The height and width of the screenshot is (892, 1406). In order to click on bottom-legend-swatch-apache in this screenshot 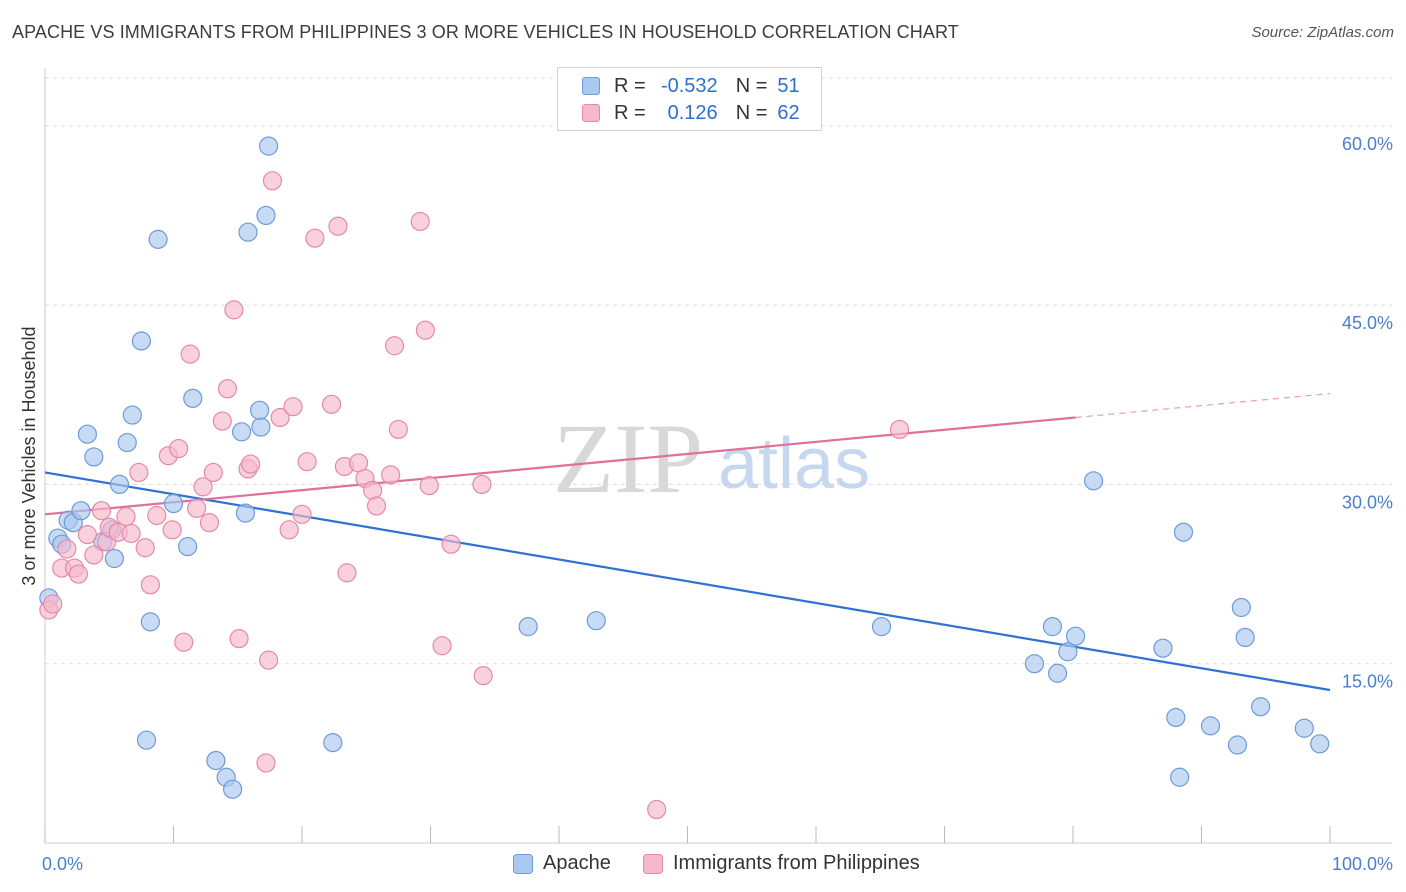, I will do `click(523, 863)`.